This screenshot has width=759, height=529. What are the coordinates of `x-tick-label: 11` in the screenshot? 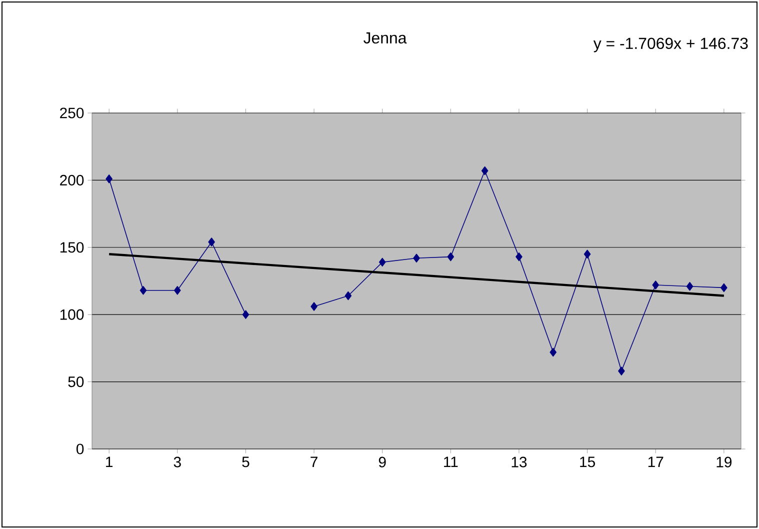 It's located at (451, 462).